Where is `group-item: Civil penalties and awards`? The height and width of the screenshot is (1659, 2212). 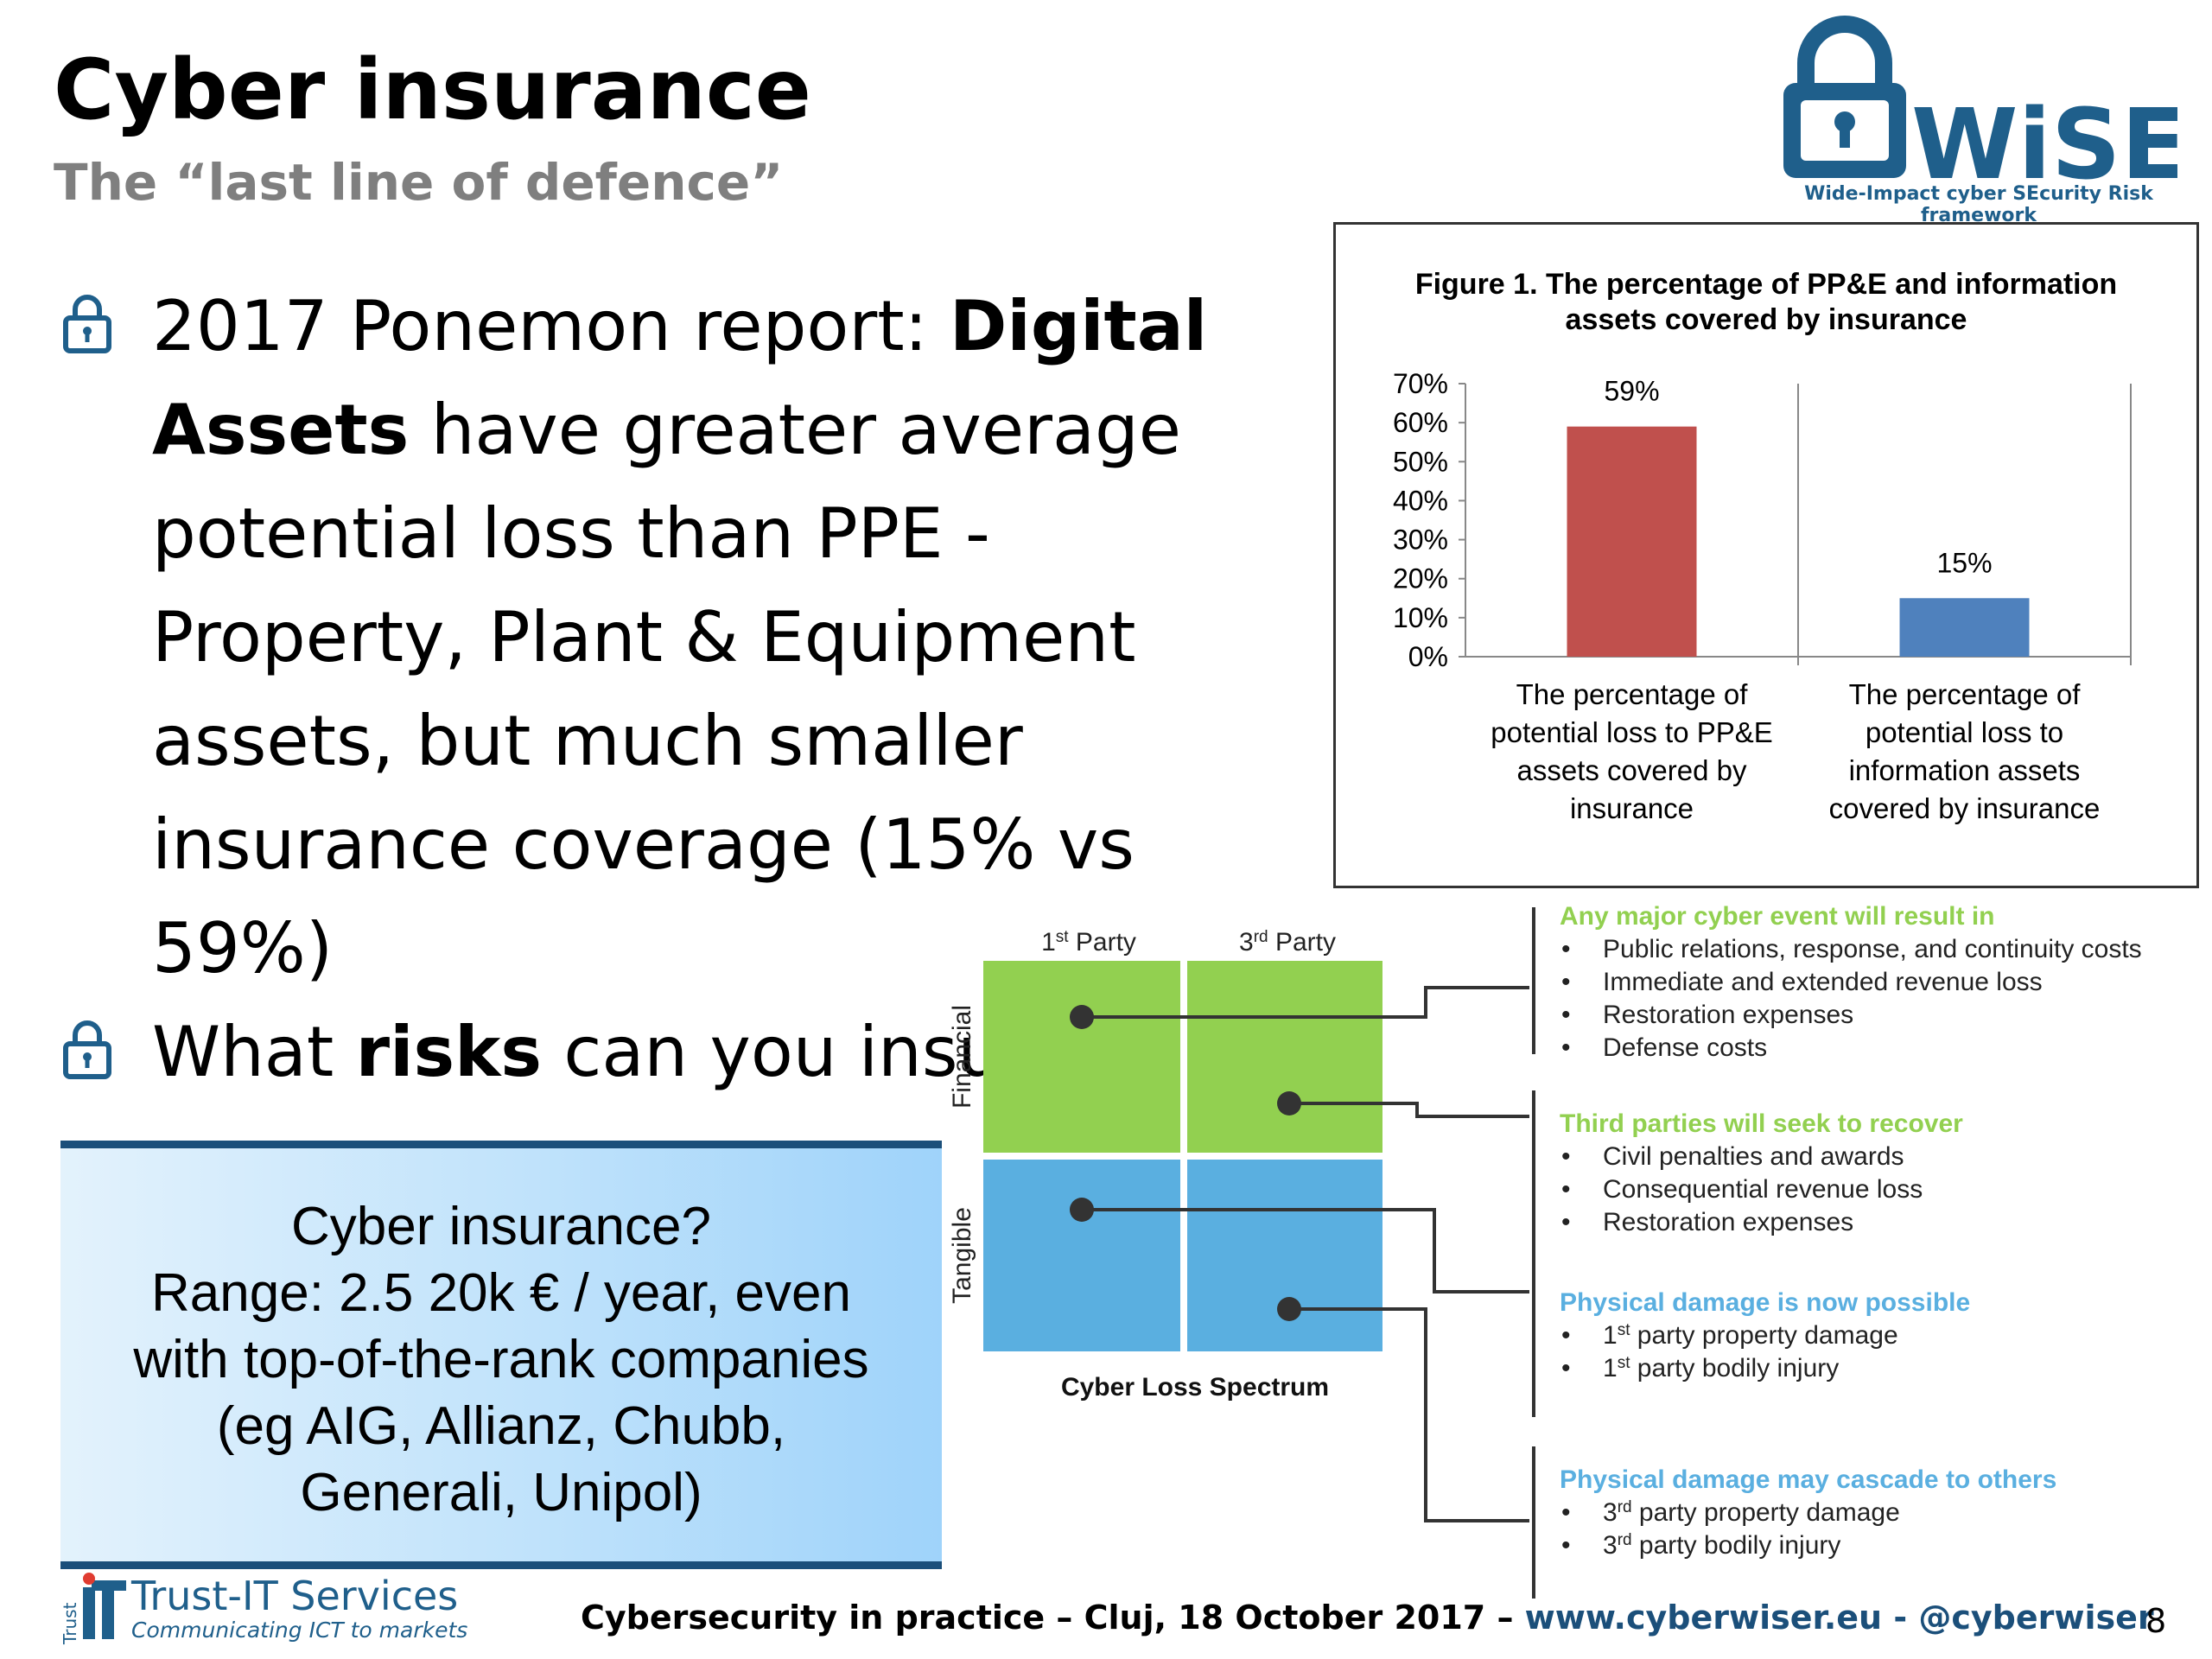 group-item: Civil penalties and awards is located at coordinates (1753, 1156).